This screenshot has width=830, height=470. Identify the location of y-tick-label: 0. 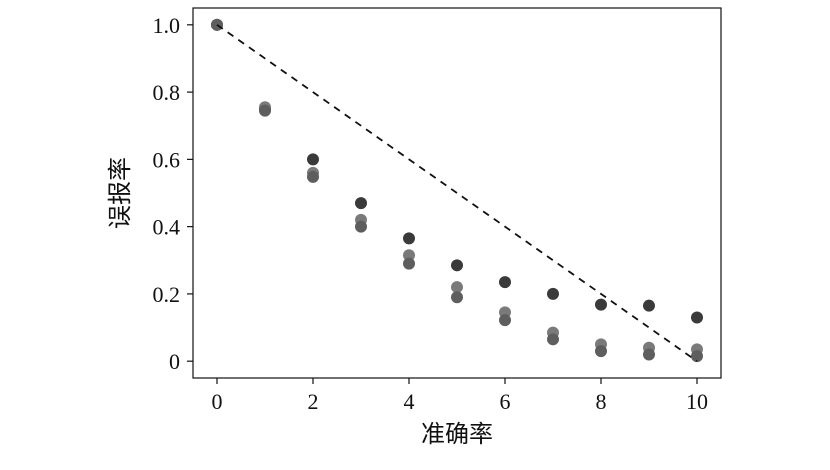
(174, 361).